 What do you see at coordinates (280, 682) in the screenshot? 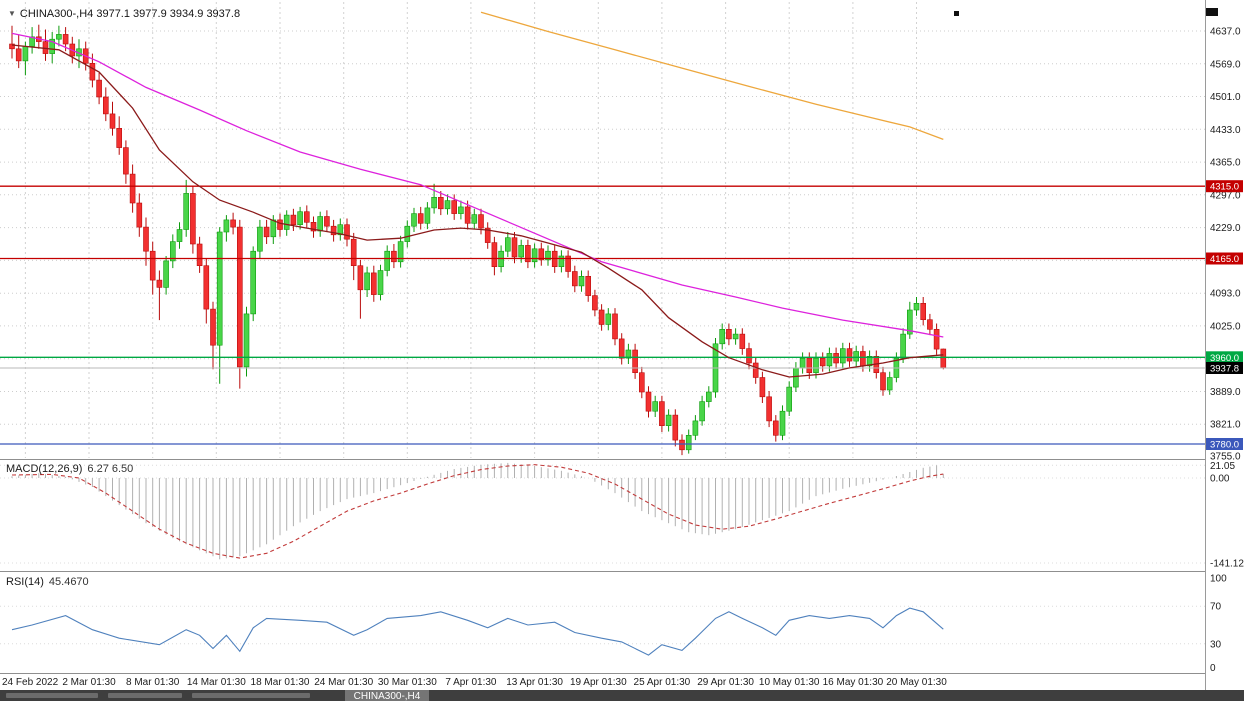
I see `date-tick-label: 18 Mar 01:30` at bounding box center [280, 682].